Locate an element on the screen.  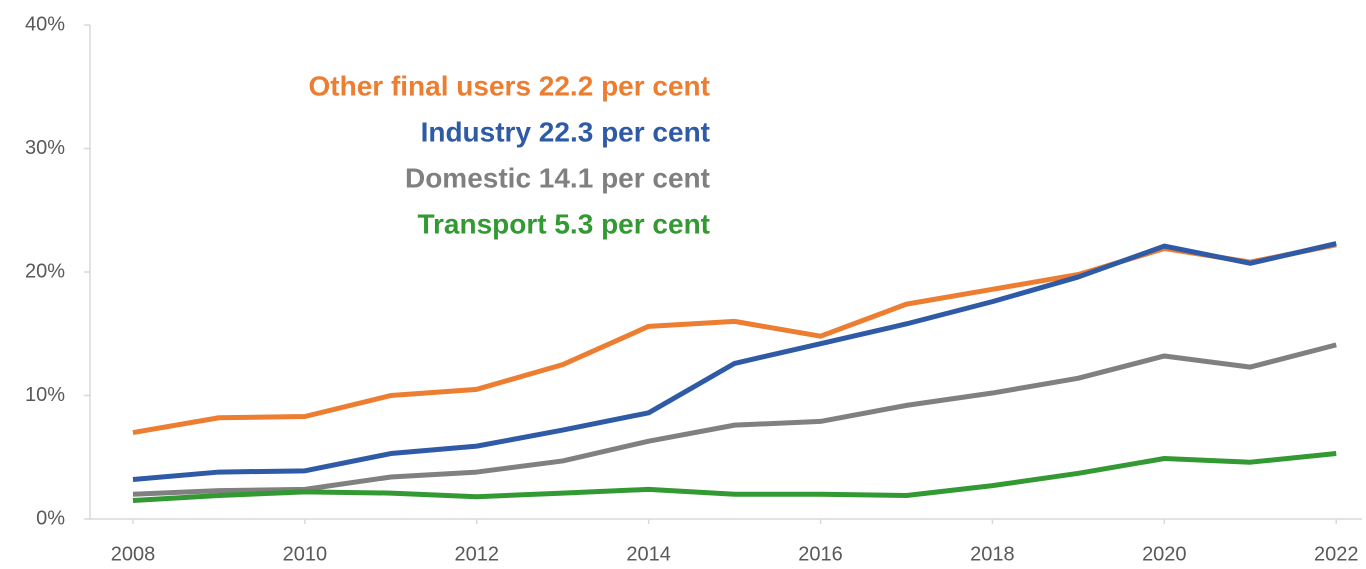
x-tick-label: 2016 is located at coordinates (820, 554).